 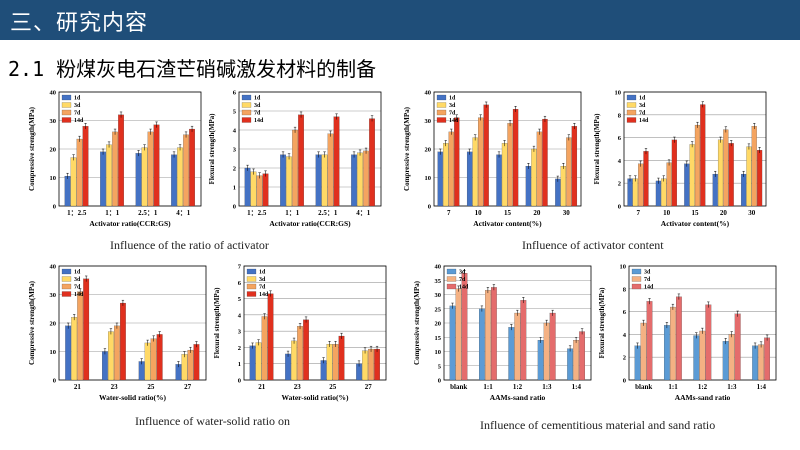 I want to click on y-tick-label: 4, so click(x=620, y=161).